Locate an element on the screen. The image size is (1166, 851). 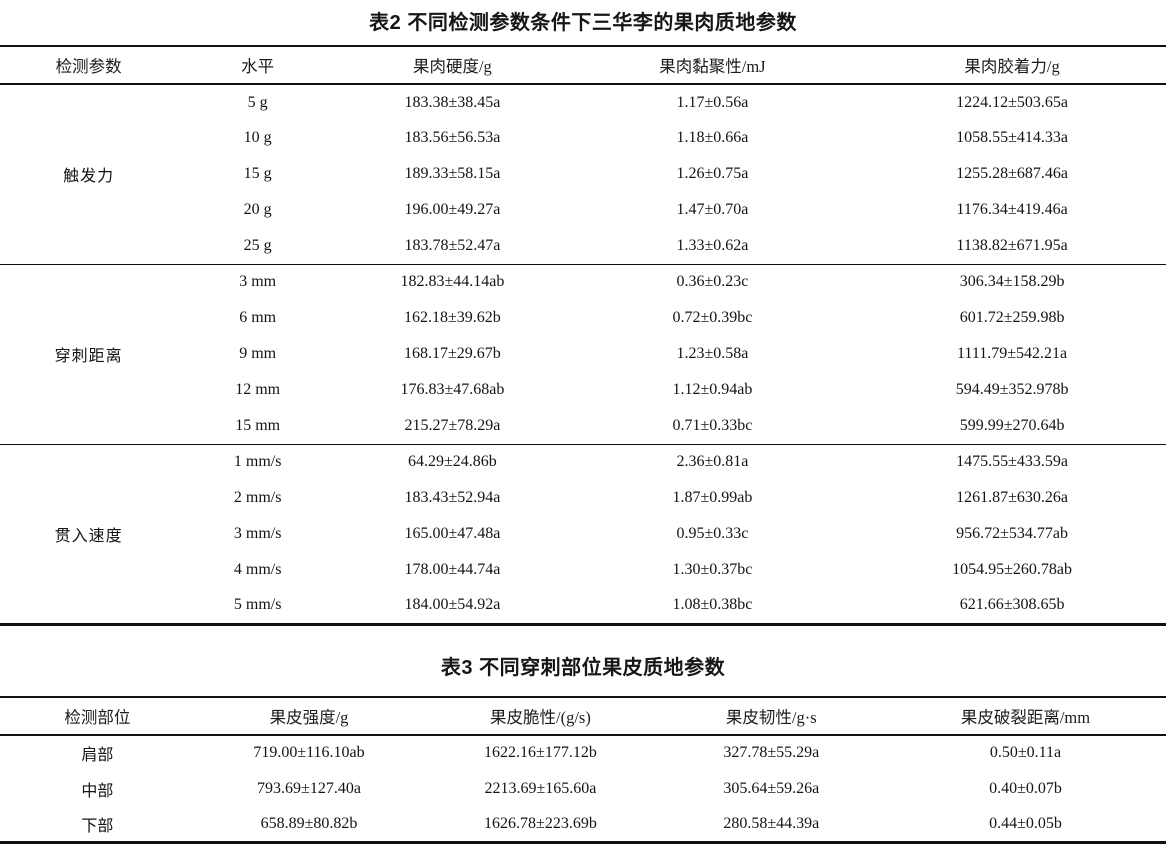
header-cell-hardness: 果肉硬度/g is located at coordinates (452, 65).